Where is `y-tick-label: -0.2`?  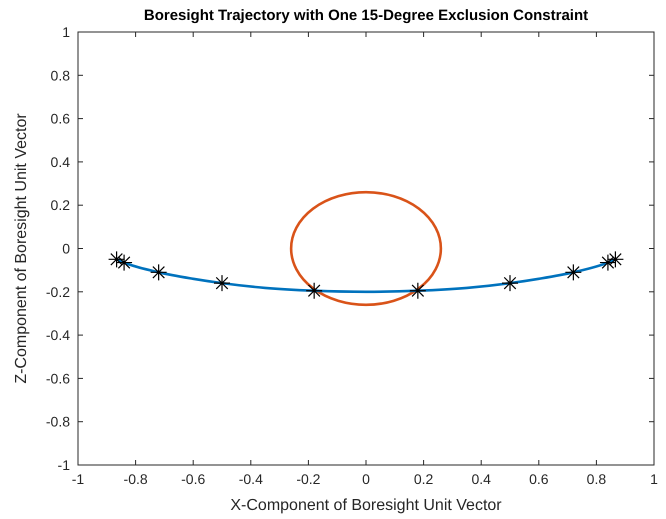 y-tick-label: -0.2 is located at coordinates (58, 292).